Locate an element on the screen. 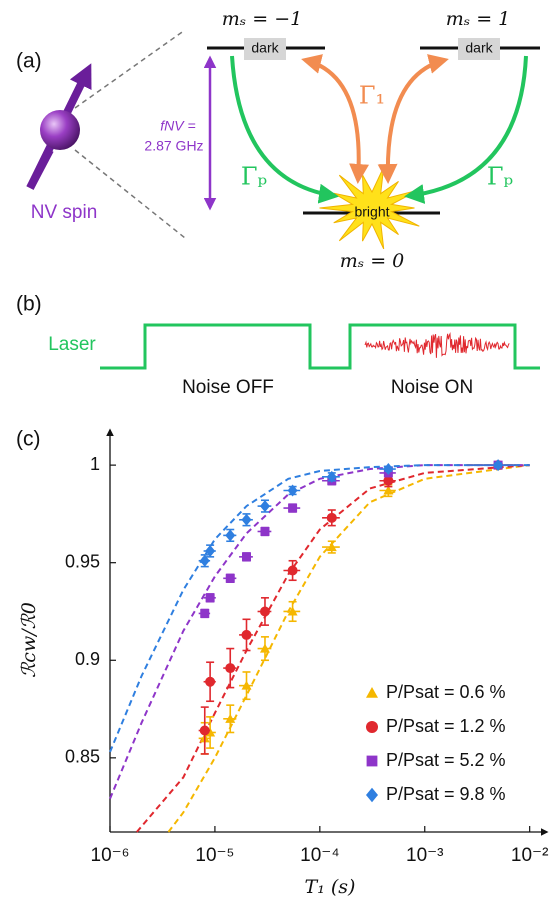  level-label: mₛ = 1 is located at coordinates (478, 19).